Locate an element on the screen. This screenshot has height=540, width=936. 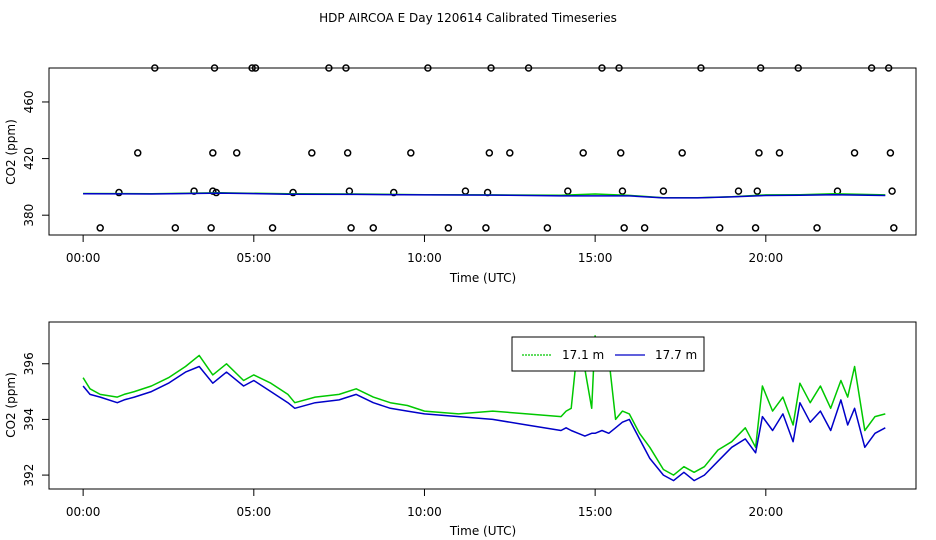
y-tick-label: 396 is located at coordinates (29, 363).